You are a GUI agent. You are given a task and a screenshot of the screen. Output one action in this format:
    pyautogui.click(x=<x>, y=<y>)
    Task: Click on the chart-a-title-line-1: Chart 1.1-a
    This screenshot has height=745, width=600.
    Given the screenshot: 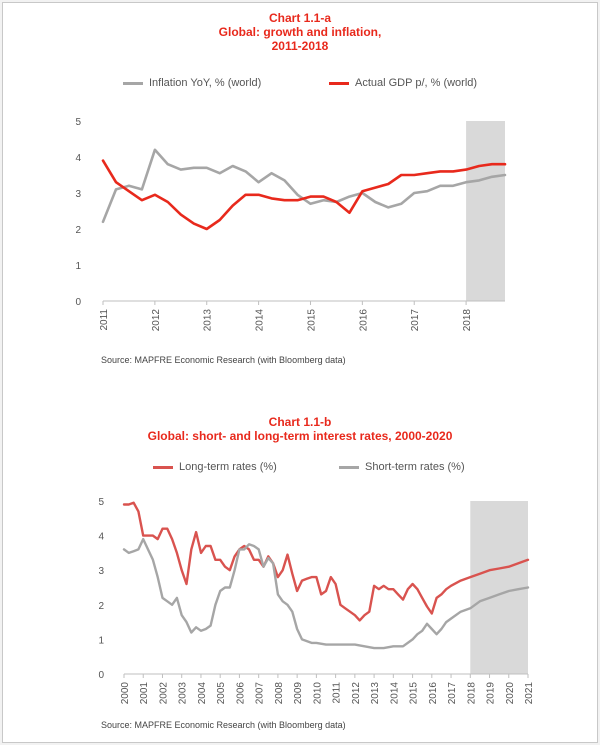 What is the action you would take?
    pyautogui.click(x=300, y=18)
    